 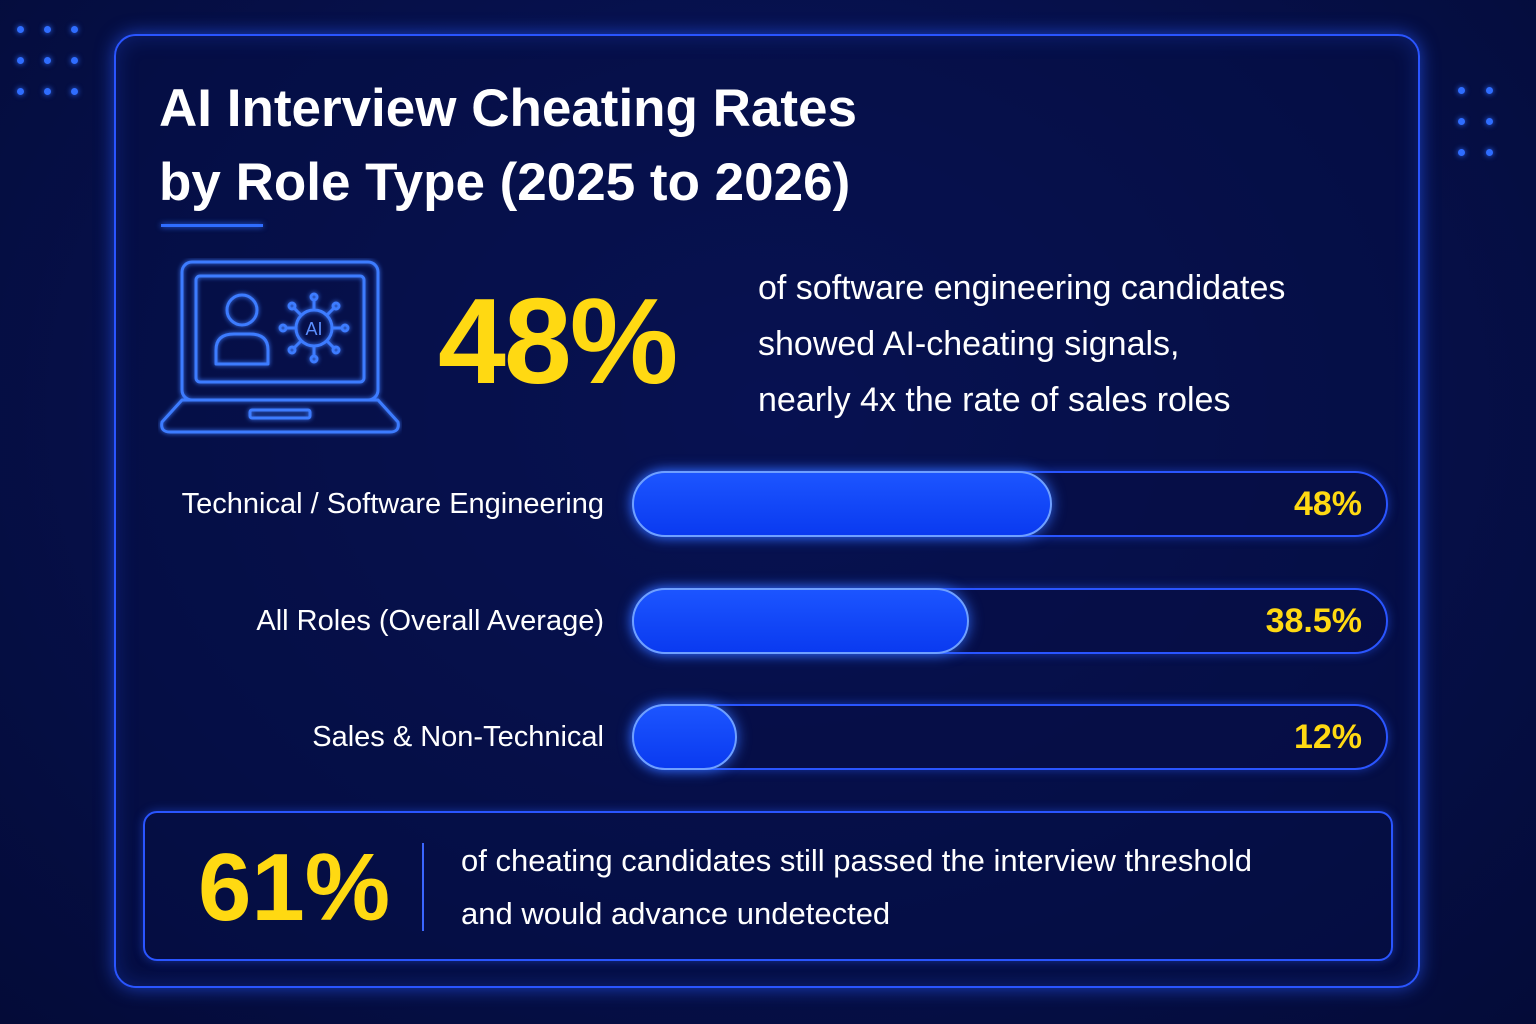 I want to click on headline-line: nearly 4x the rate of sales roles, so click(x=994, y=400).